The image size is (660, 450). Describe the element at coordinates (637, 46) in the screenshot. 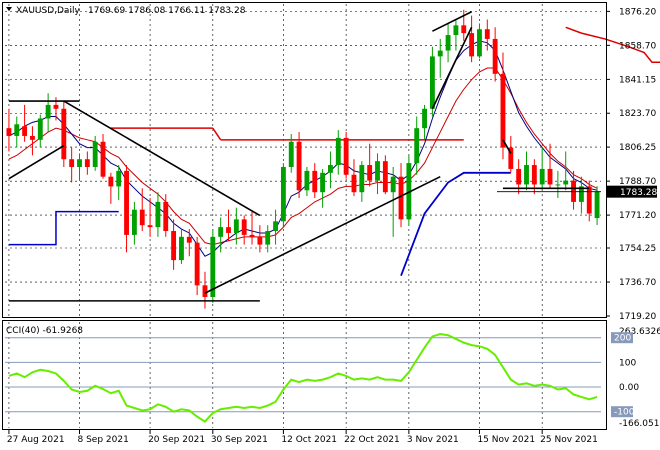

I see `price-tick-label: 1858.70` at that location.